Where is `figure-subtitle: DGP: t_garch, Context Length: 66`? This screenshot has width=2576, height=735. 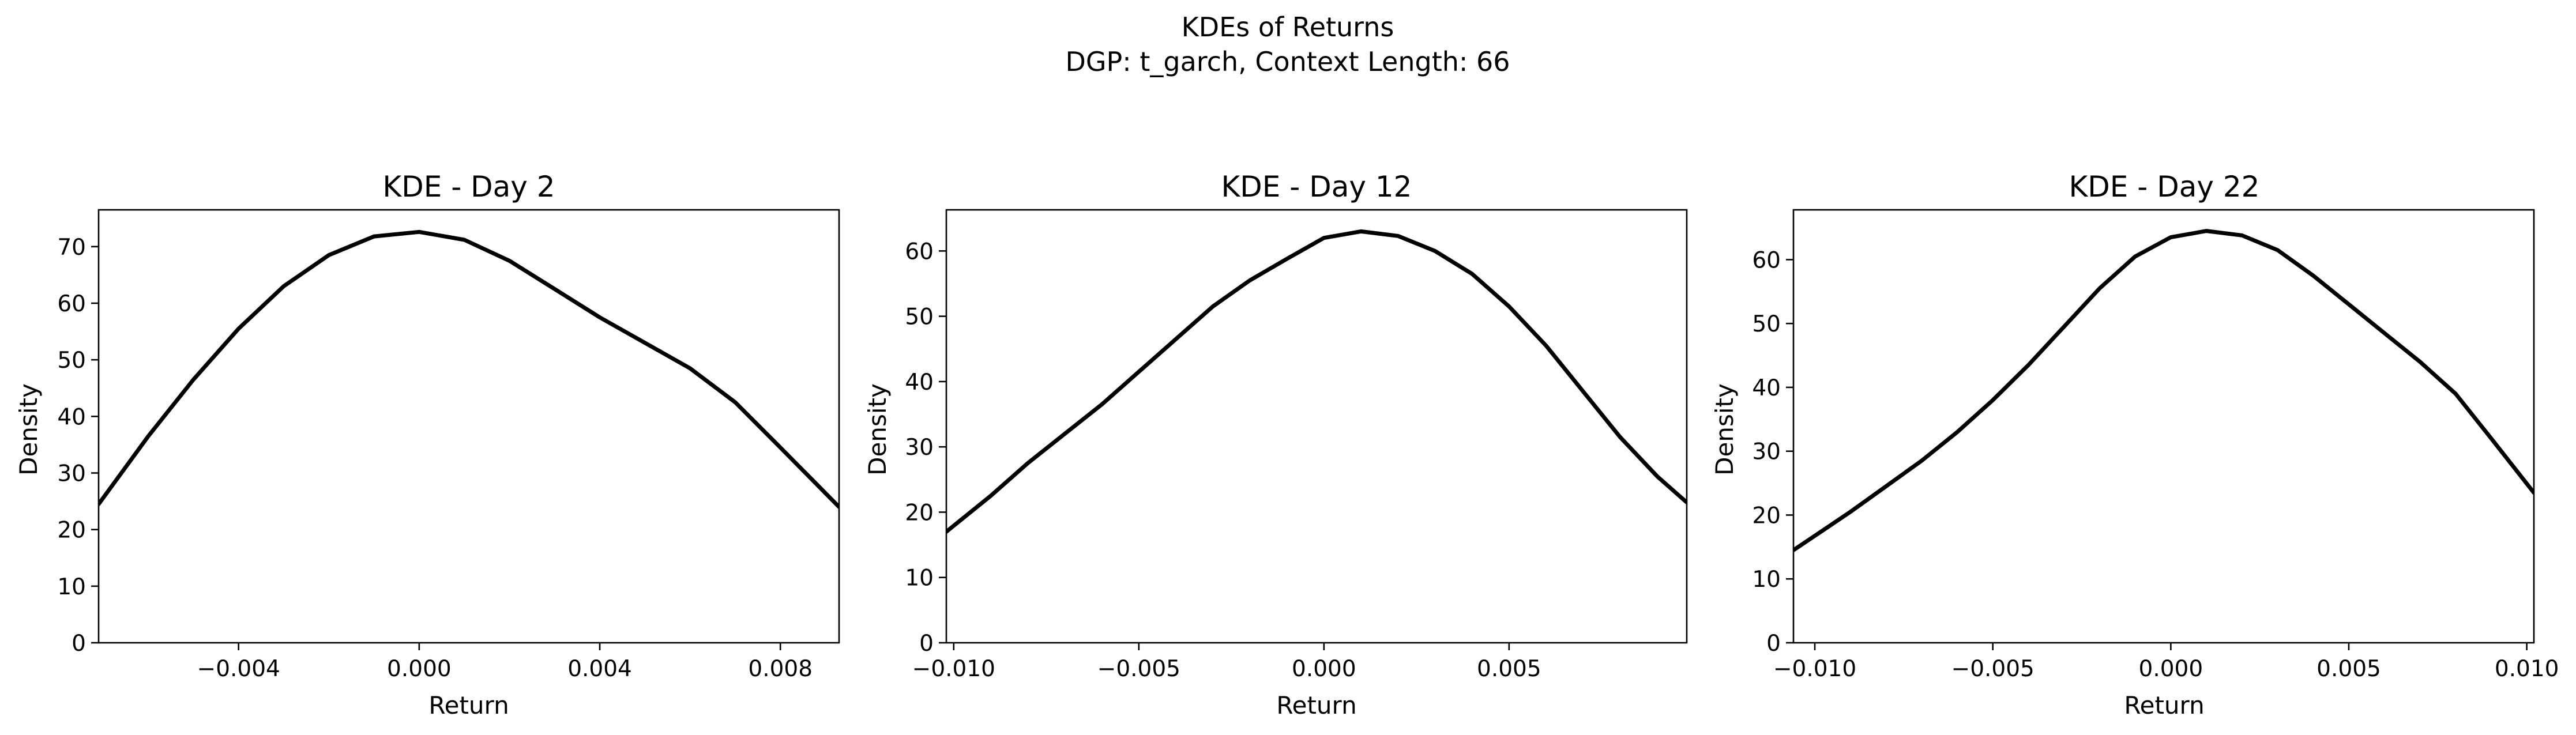
figure-subtitle: DGP: t_garch, Context Length: 66 is located at coordinates (1287, 61).